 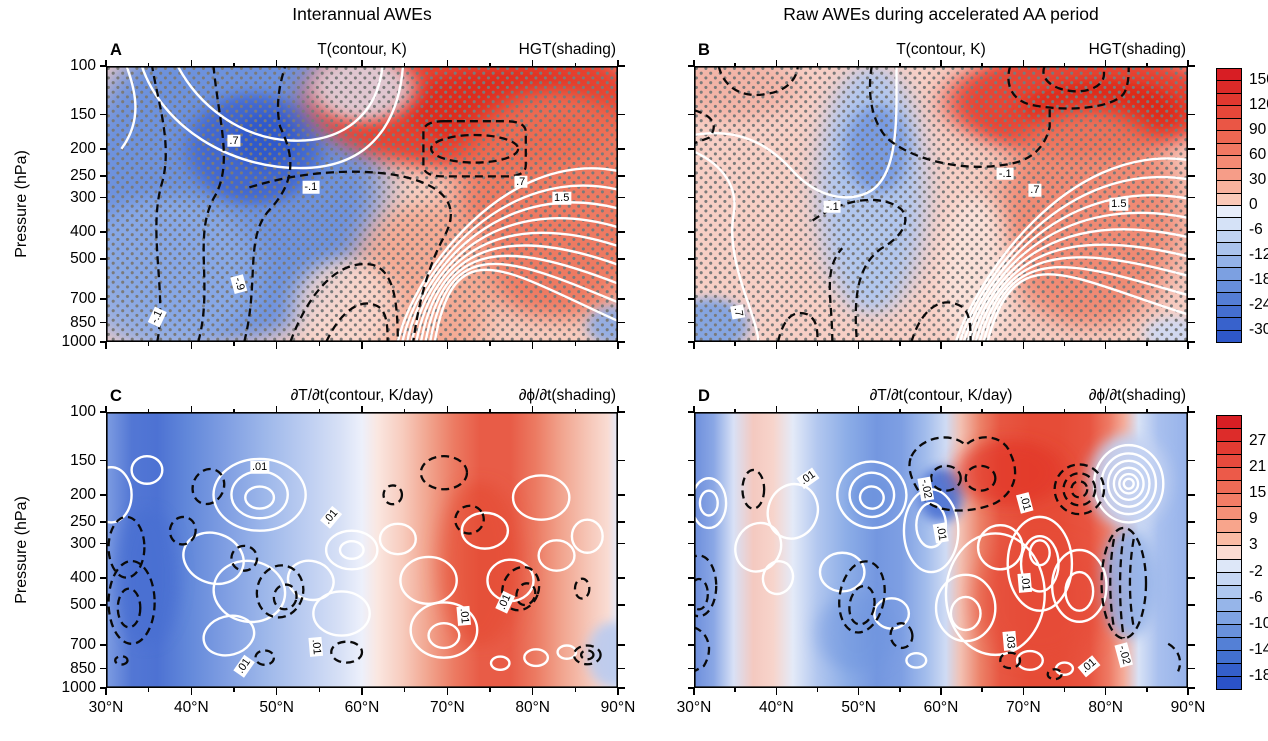 I want to click on y-tick-label: 150, so click(x=83, y=460).